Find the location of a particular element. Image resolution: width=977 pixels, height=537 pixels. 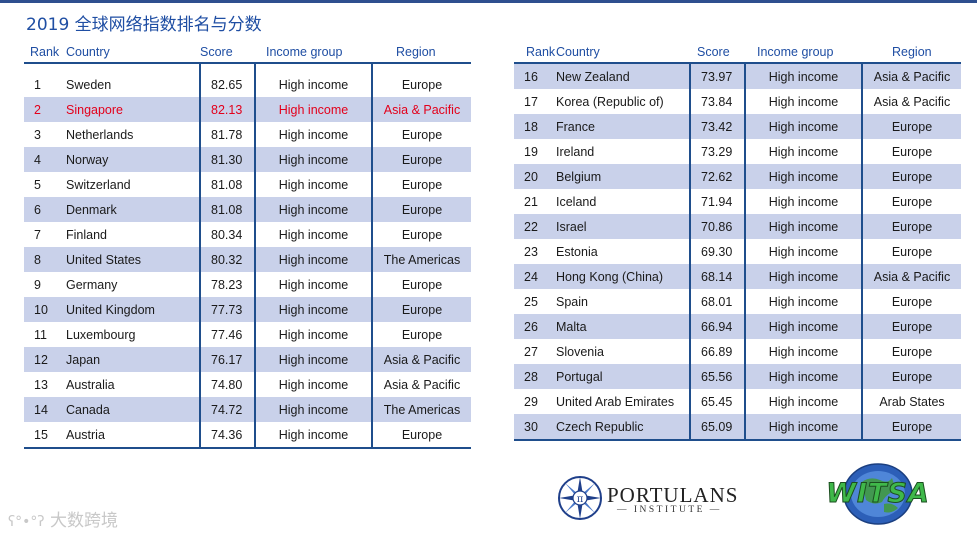

score-cell: 73.97 is located at coordinates (717, 76).